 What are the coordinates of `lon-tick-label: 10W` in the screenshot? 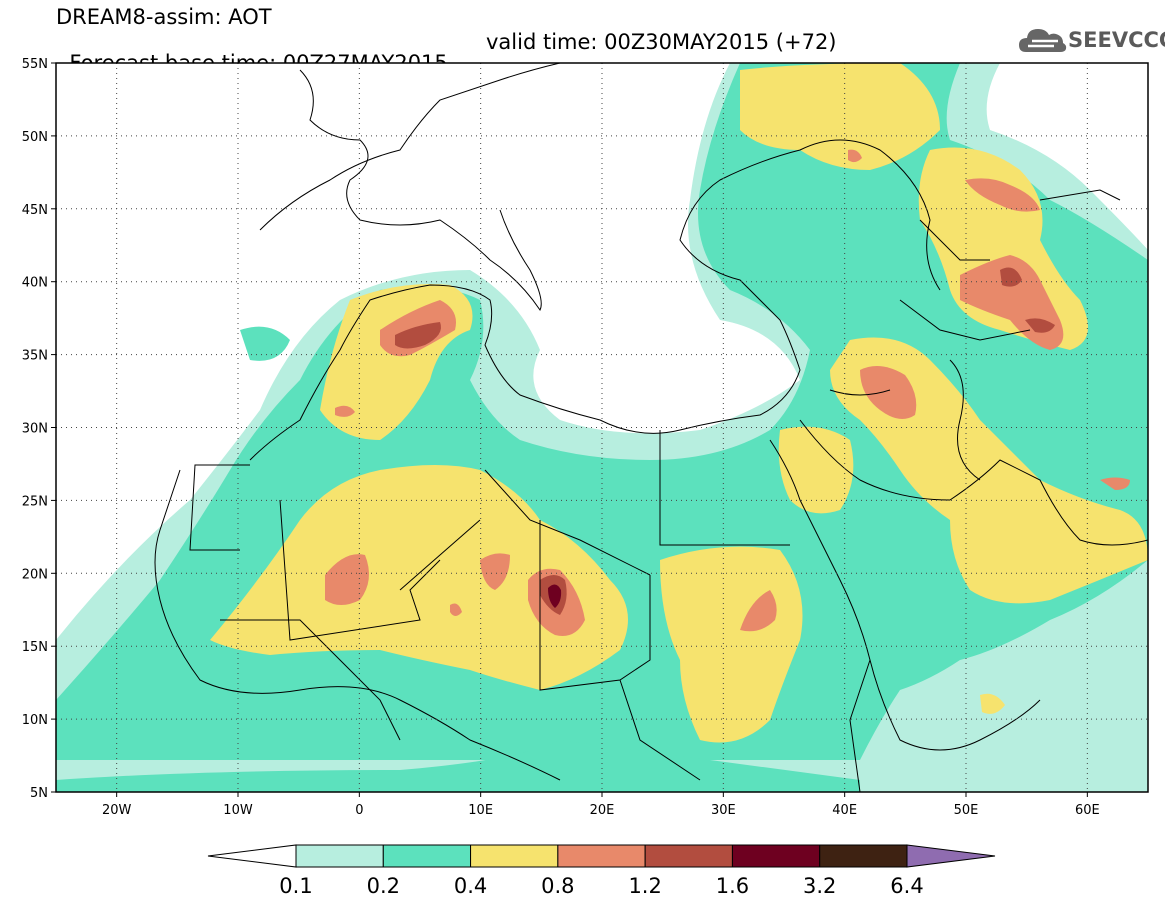 It's located at (238, 810).